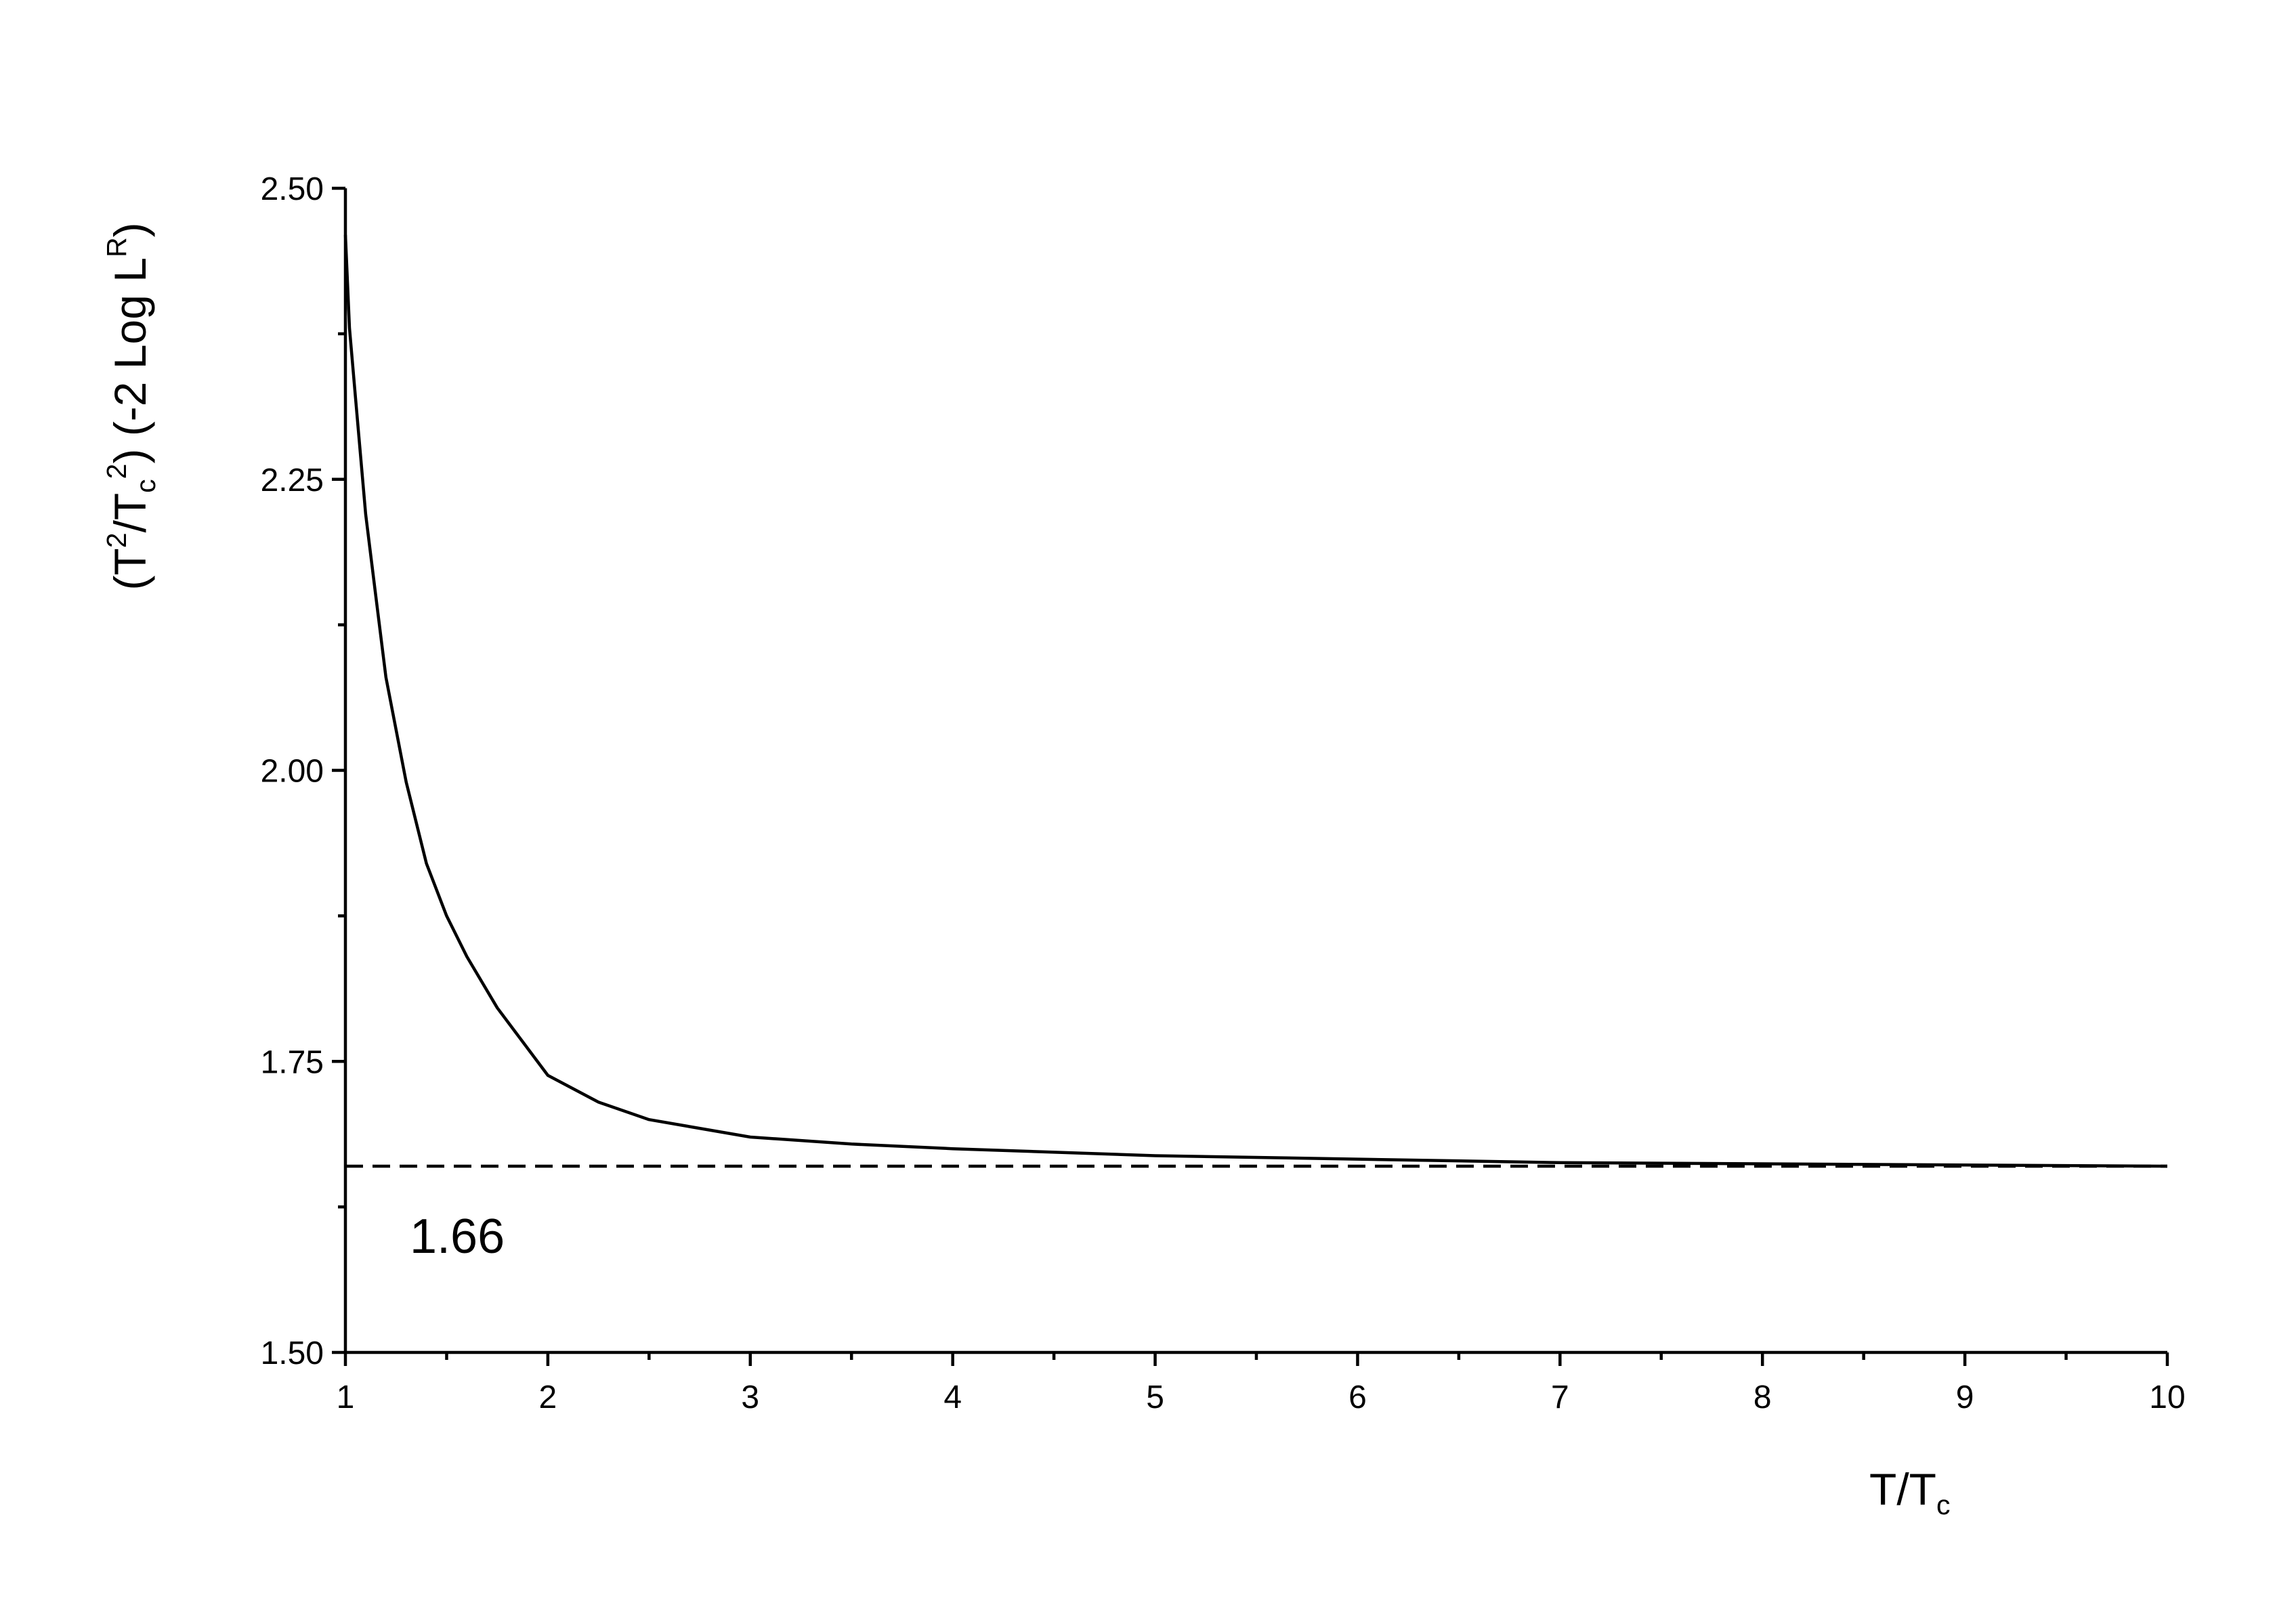 The height and width of the screenshot is (1603, 2296). What do you see at coordinates (750, 1397) in the screenshot?
I see `x-tick-label: 3` at bounding box center [750, 1397].